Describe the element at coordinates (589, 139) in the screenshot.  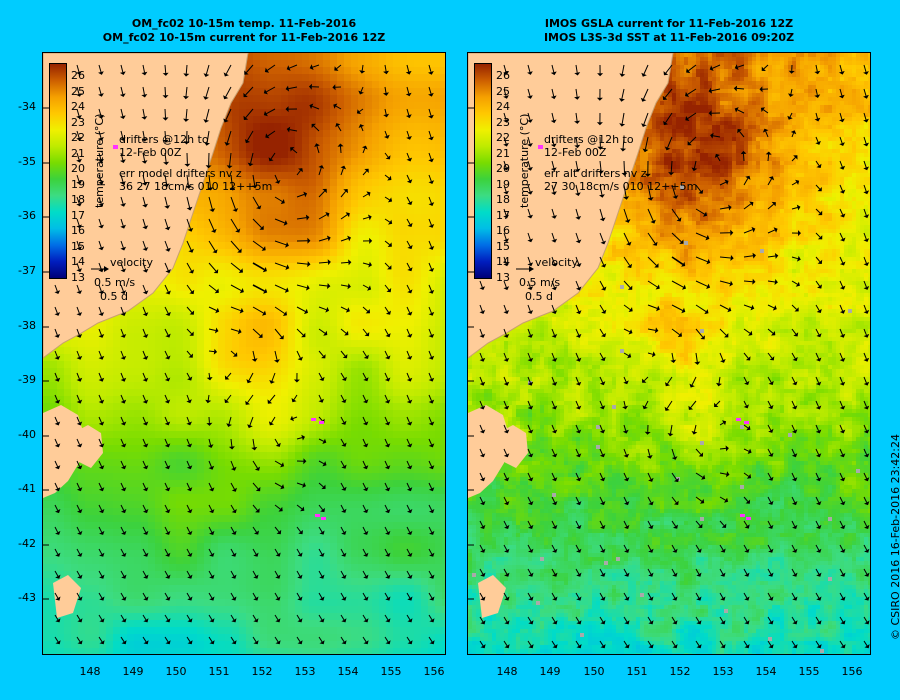
I see `right-annotation-drifters-line1: drifters @12h to` at that location.